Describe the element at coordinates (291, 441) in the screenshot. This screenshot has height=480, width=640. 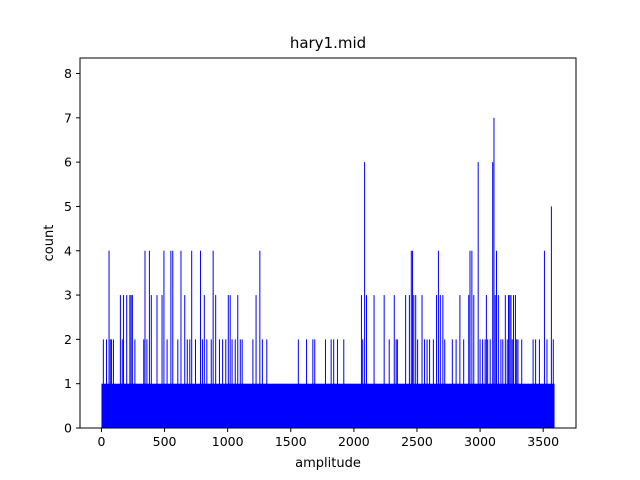
I see `x-tick-label: 1500` at that location.